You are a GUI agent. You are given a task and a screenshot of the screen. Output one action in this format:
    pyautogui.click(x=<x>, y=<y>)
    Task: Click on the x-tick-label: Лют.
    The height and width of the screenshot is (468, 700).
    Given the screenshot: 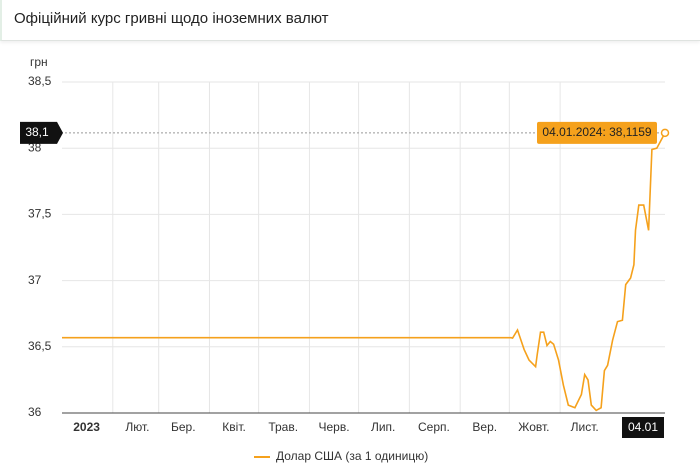 What is the action you would take?
    pyautogui.click(x=137, y=427)
    